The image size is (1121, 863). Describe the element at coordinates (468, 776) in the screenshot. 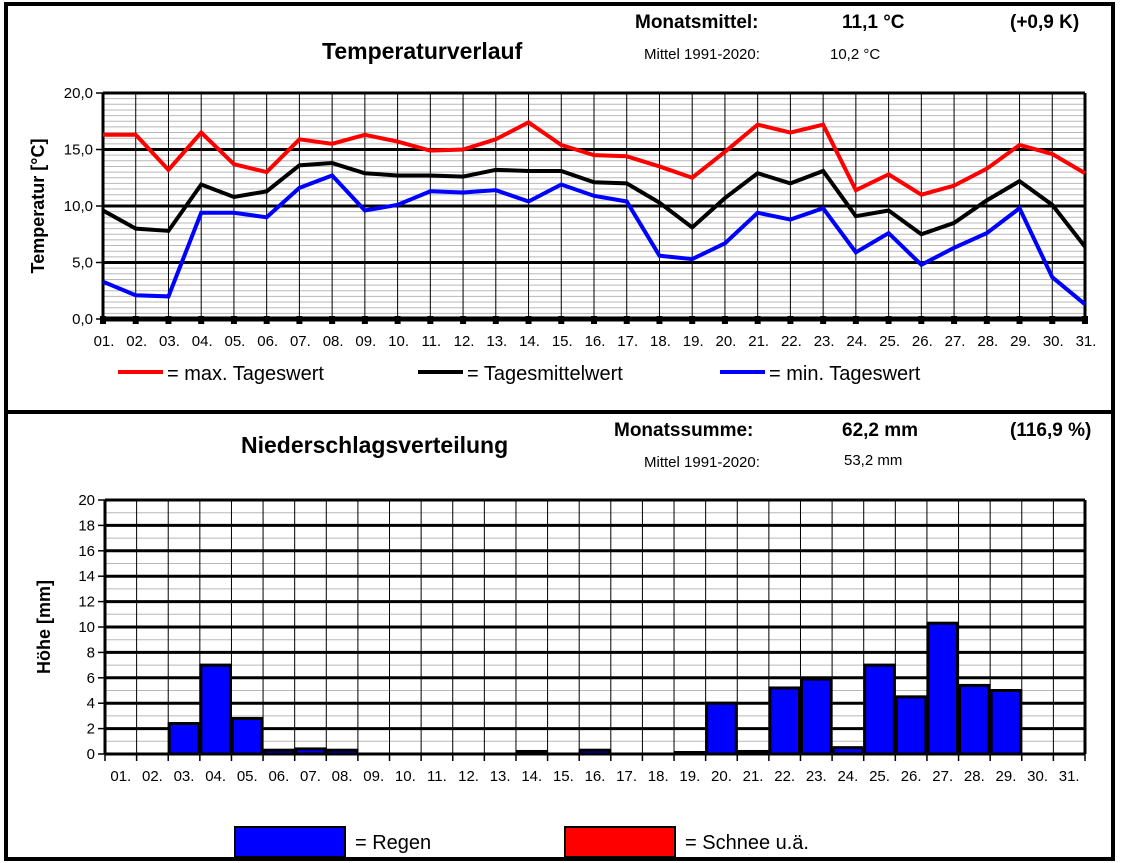

I see `x-tick-label: 12.` at that location.